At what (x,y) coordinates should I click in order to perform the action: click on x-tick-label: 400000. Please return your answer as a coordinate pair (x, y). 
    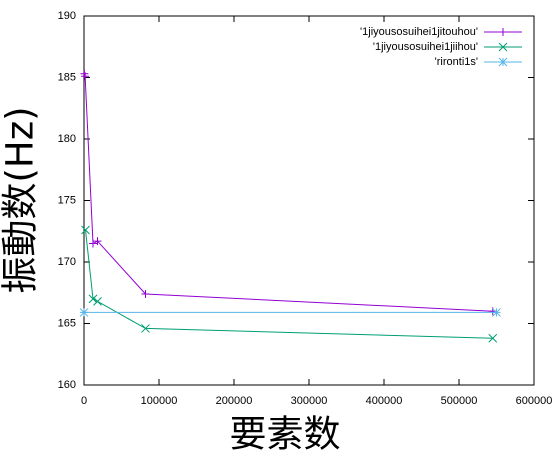
    Looking at the image, I should click on (384, 401).